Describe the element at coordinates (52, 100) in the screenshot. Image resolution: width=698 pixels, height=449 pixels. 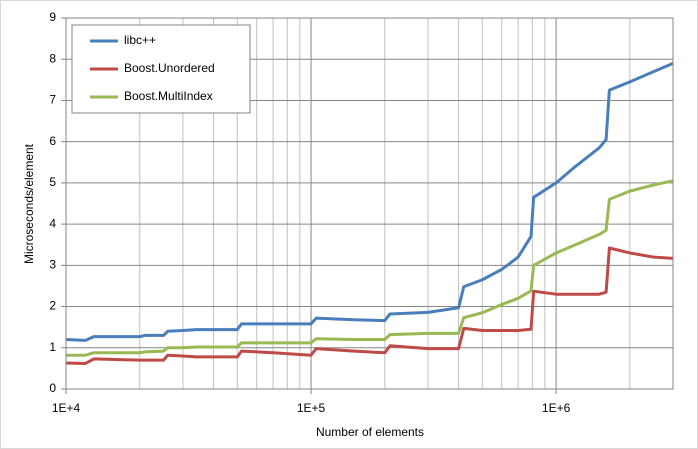
I see `y-tick-label: 7` at that location.